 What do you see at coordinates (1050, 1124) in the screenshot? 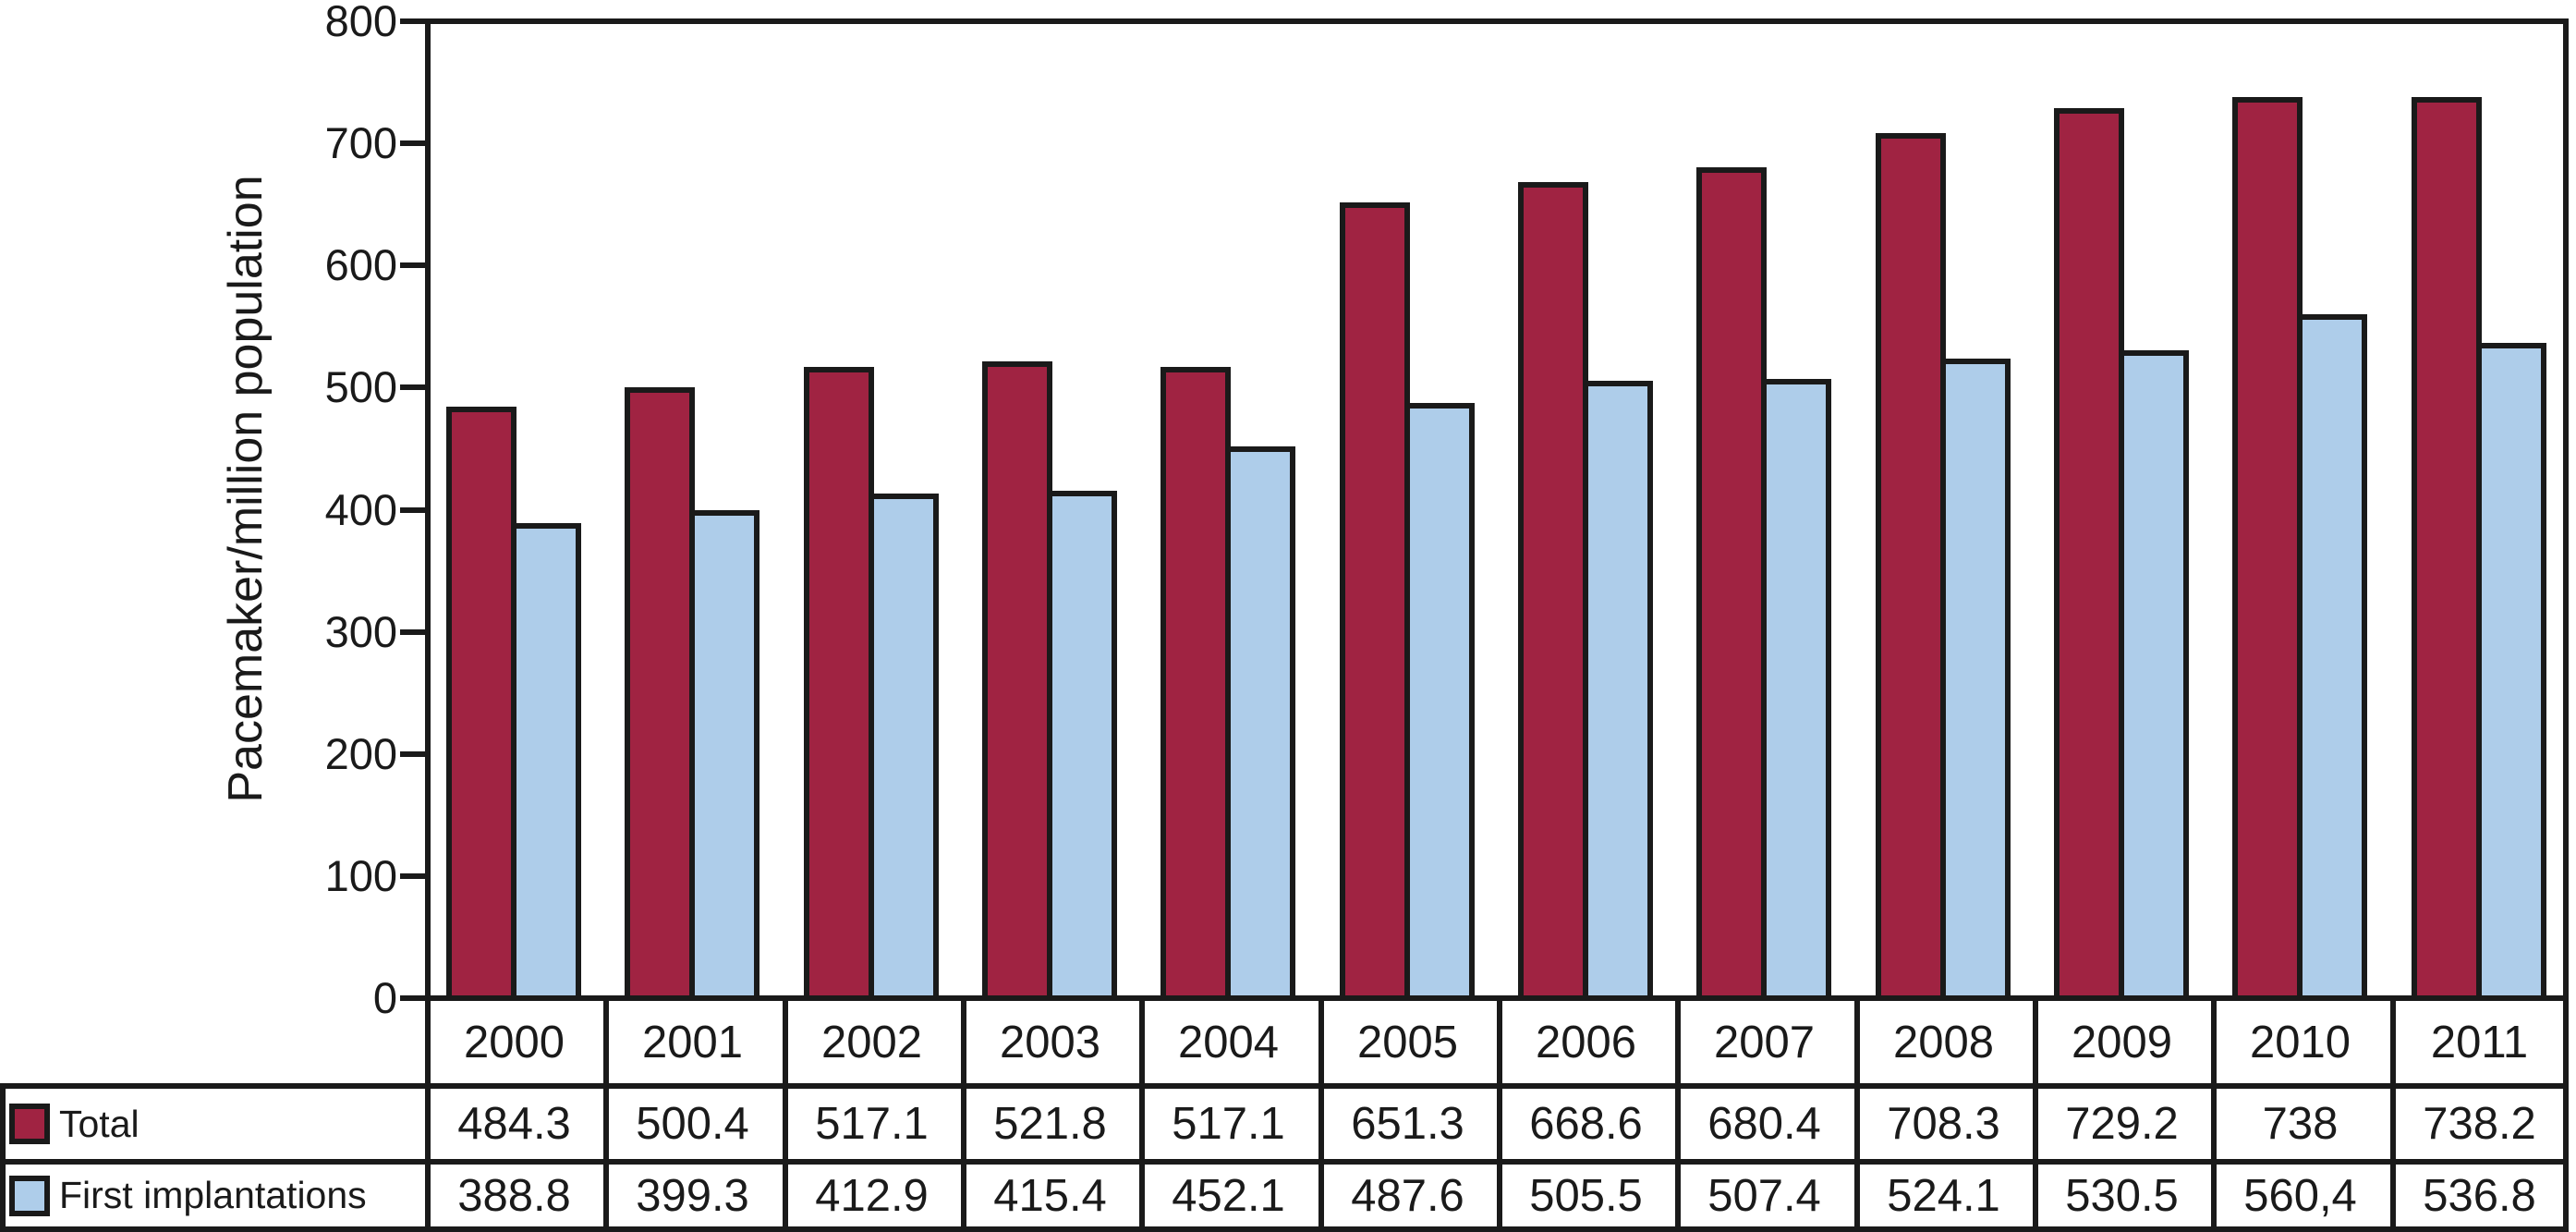
I see `value-cell-total-2003: 521.8` at bounding box center [1050, 1124].